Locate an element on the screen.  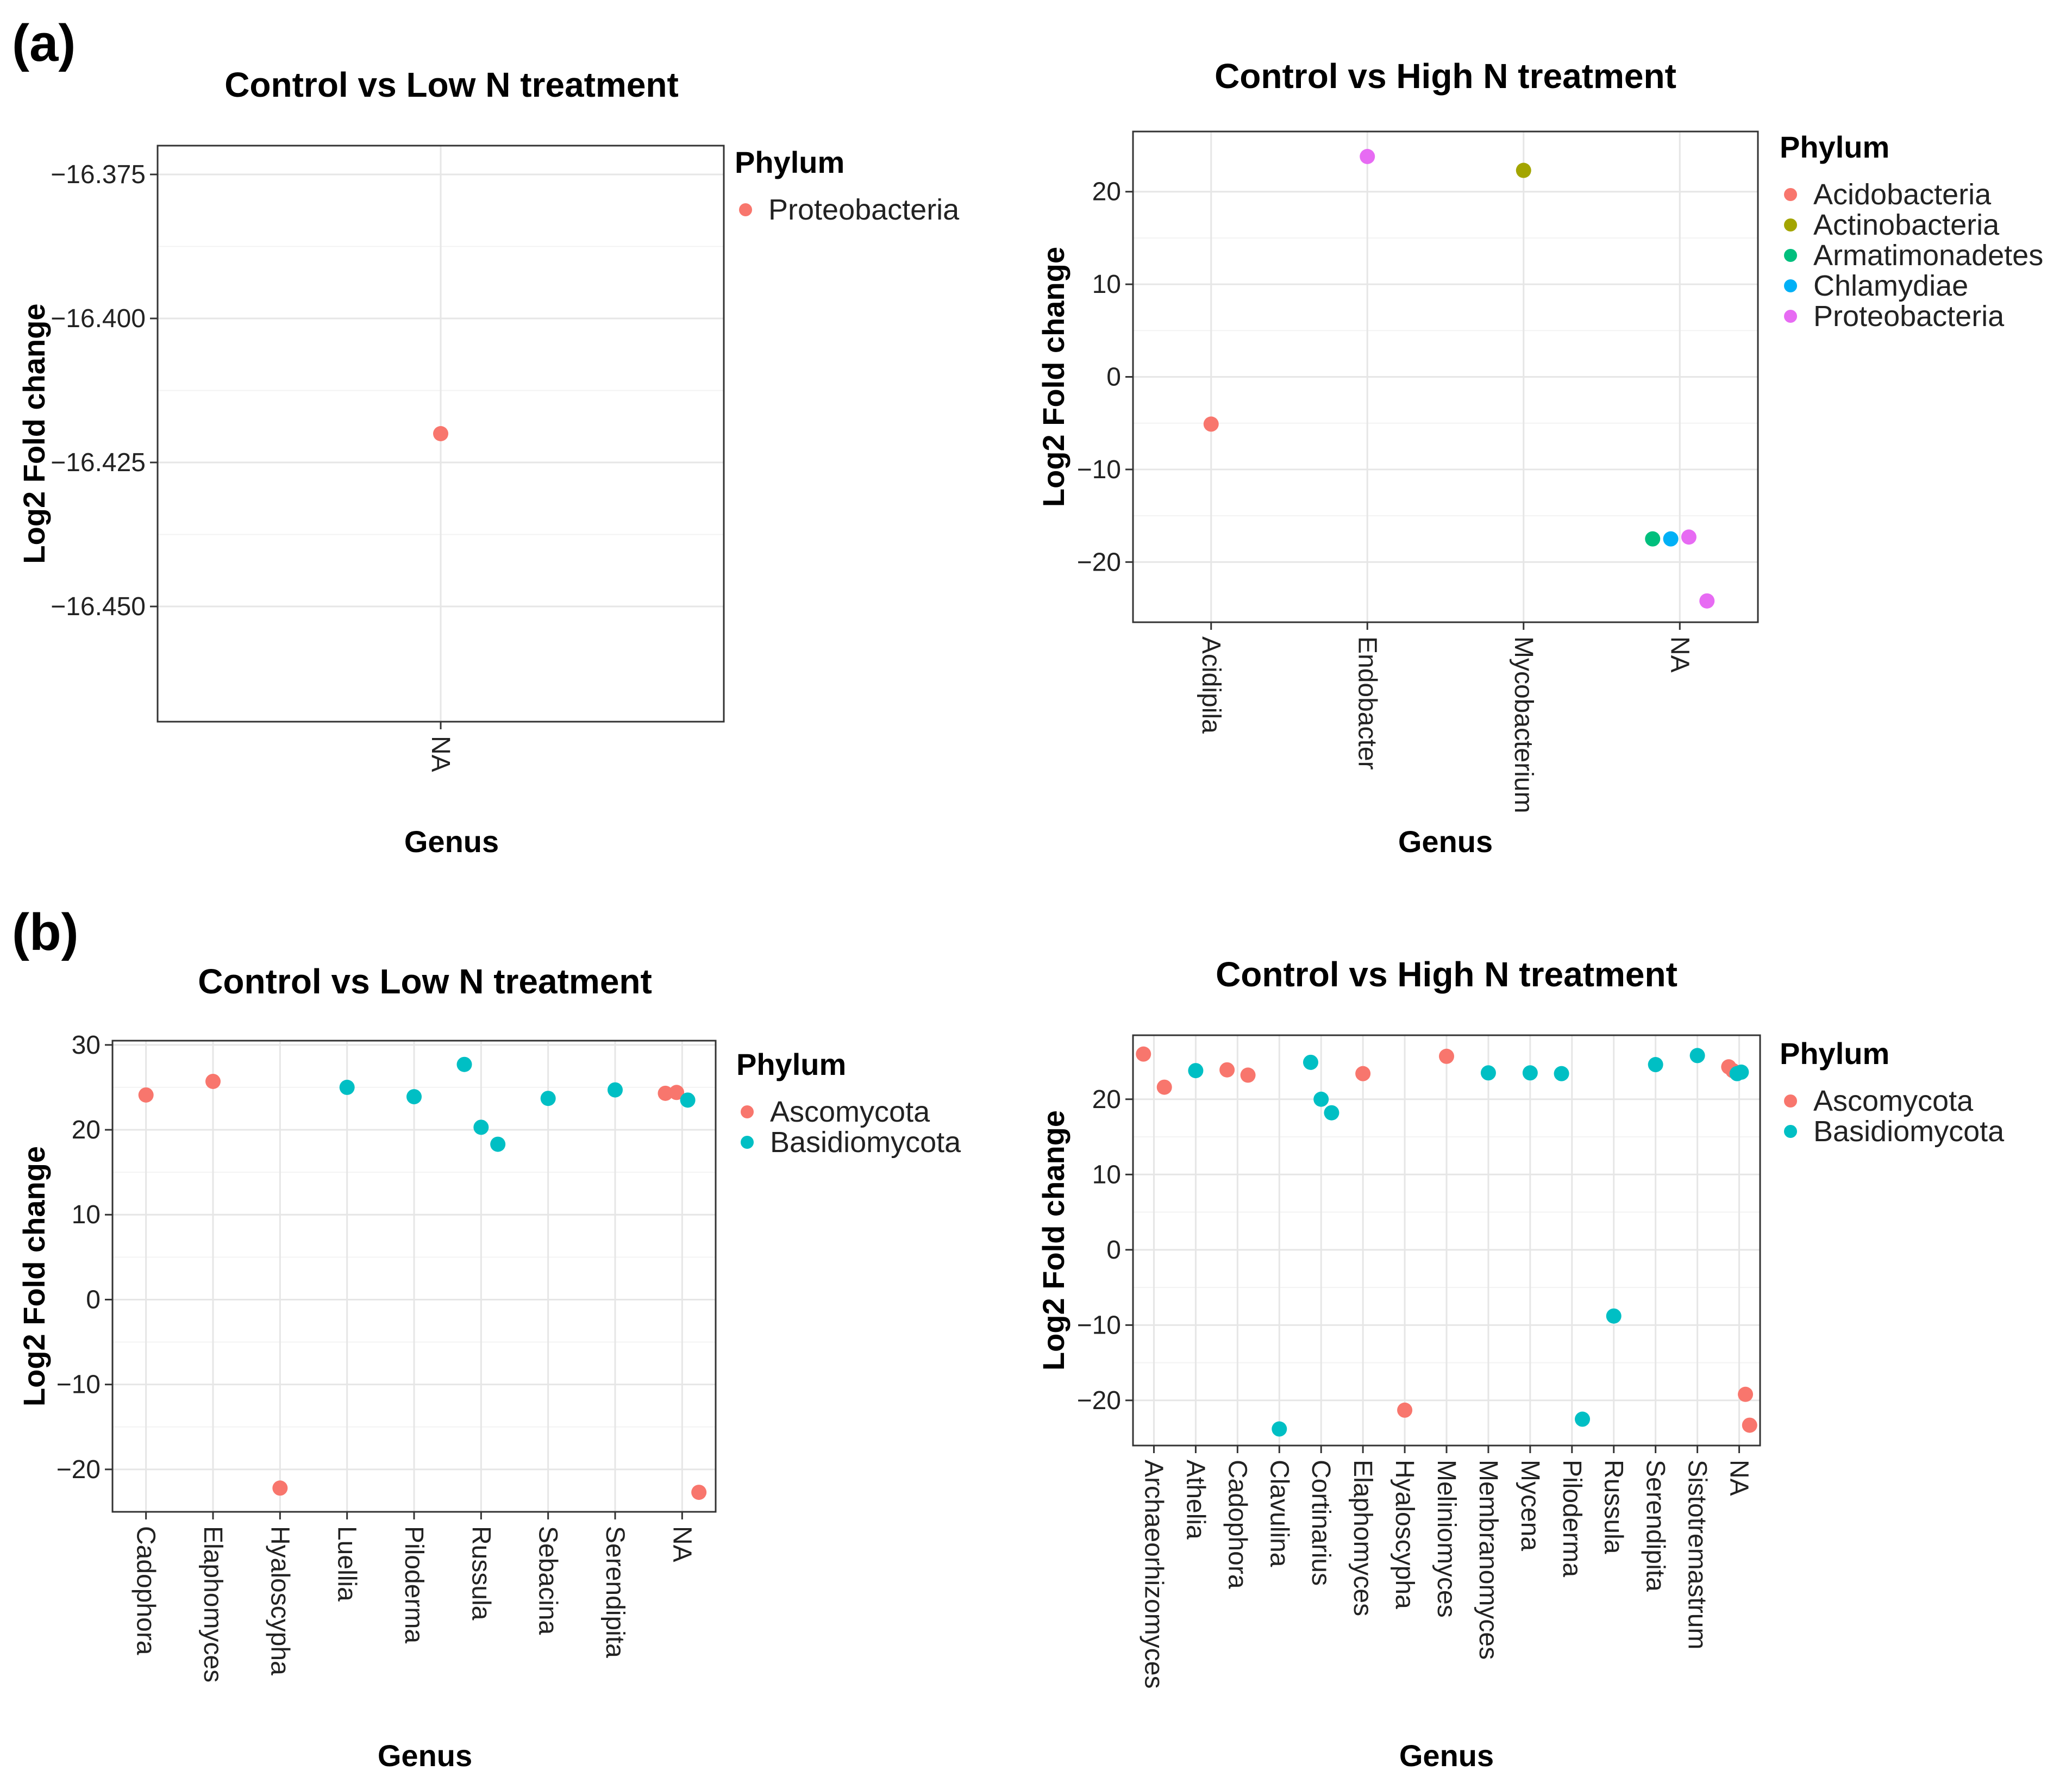
x-tick-label: Serendipita is located at coordinates (615, 1592).